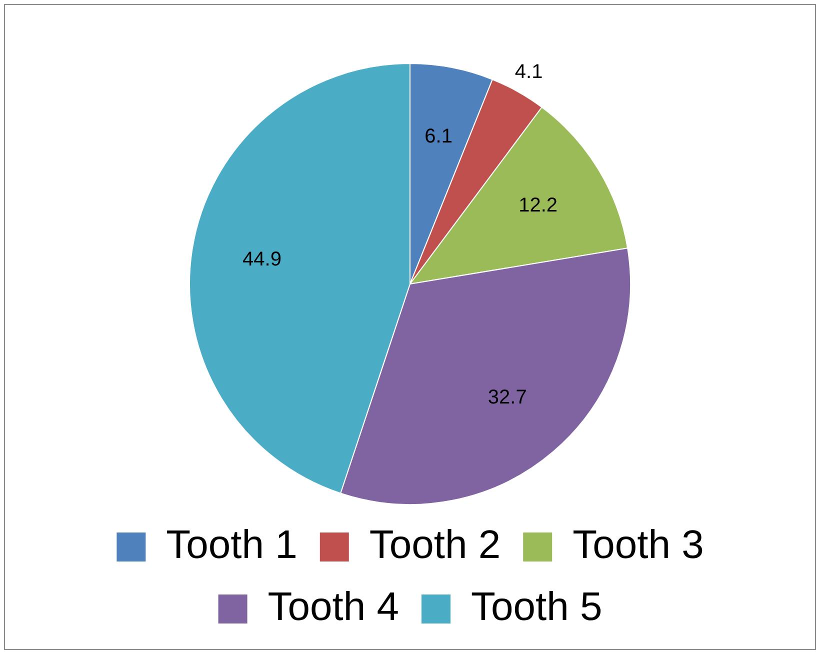  I want to click on legend-label: Tooth 1, so click(232, 545).